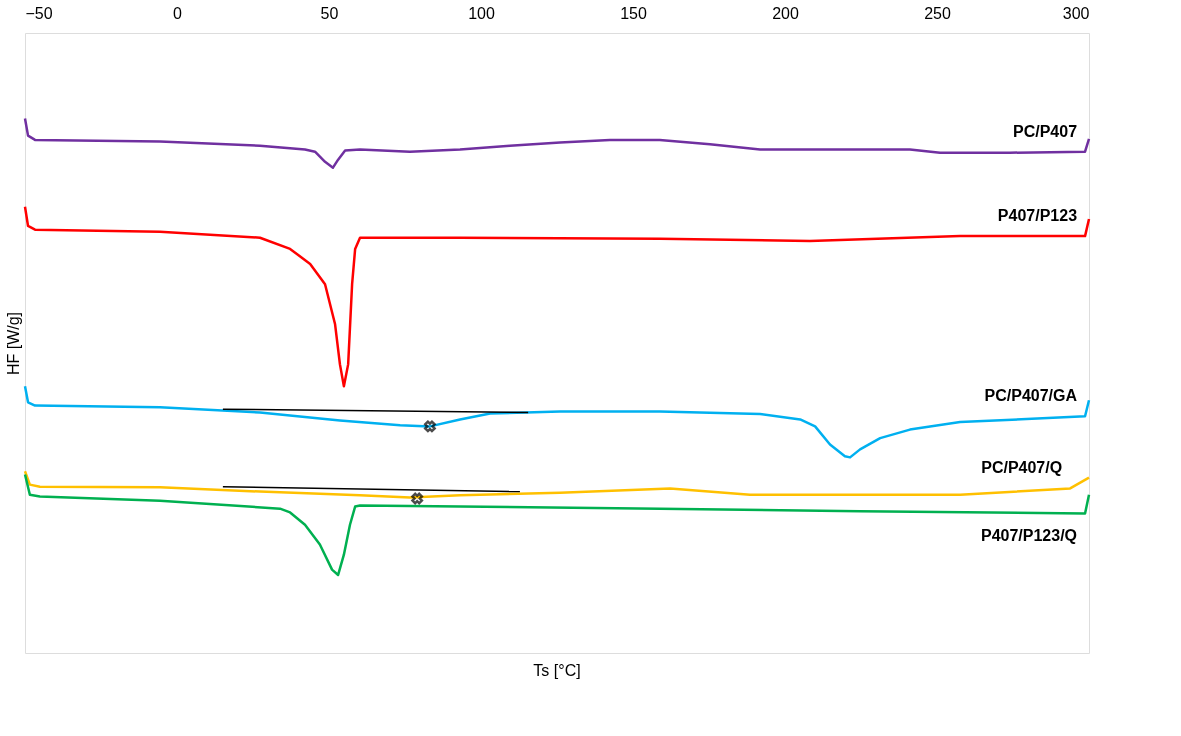 Image resolution: width=1181 pixels, height=736 pixels. I want to click on y-axis-title: HF [W/g], so click(13, 343).